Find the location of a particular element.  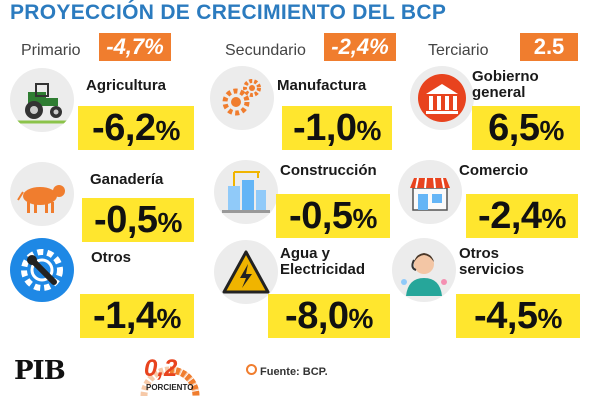

value-agricultura: -6,2% is located at coordinates (136, 128).